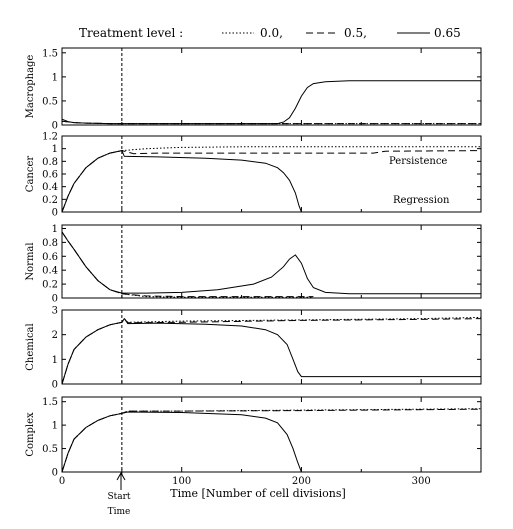 Image resolution: width=513 pixels, height=529 pixels. Describe the element at coordinates (421, 481) in the screenshot. I see `x-tick-label: 300` at that location.